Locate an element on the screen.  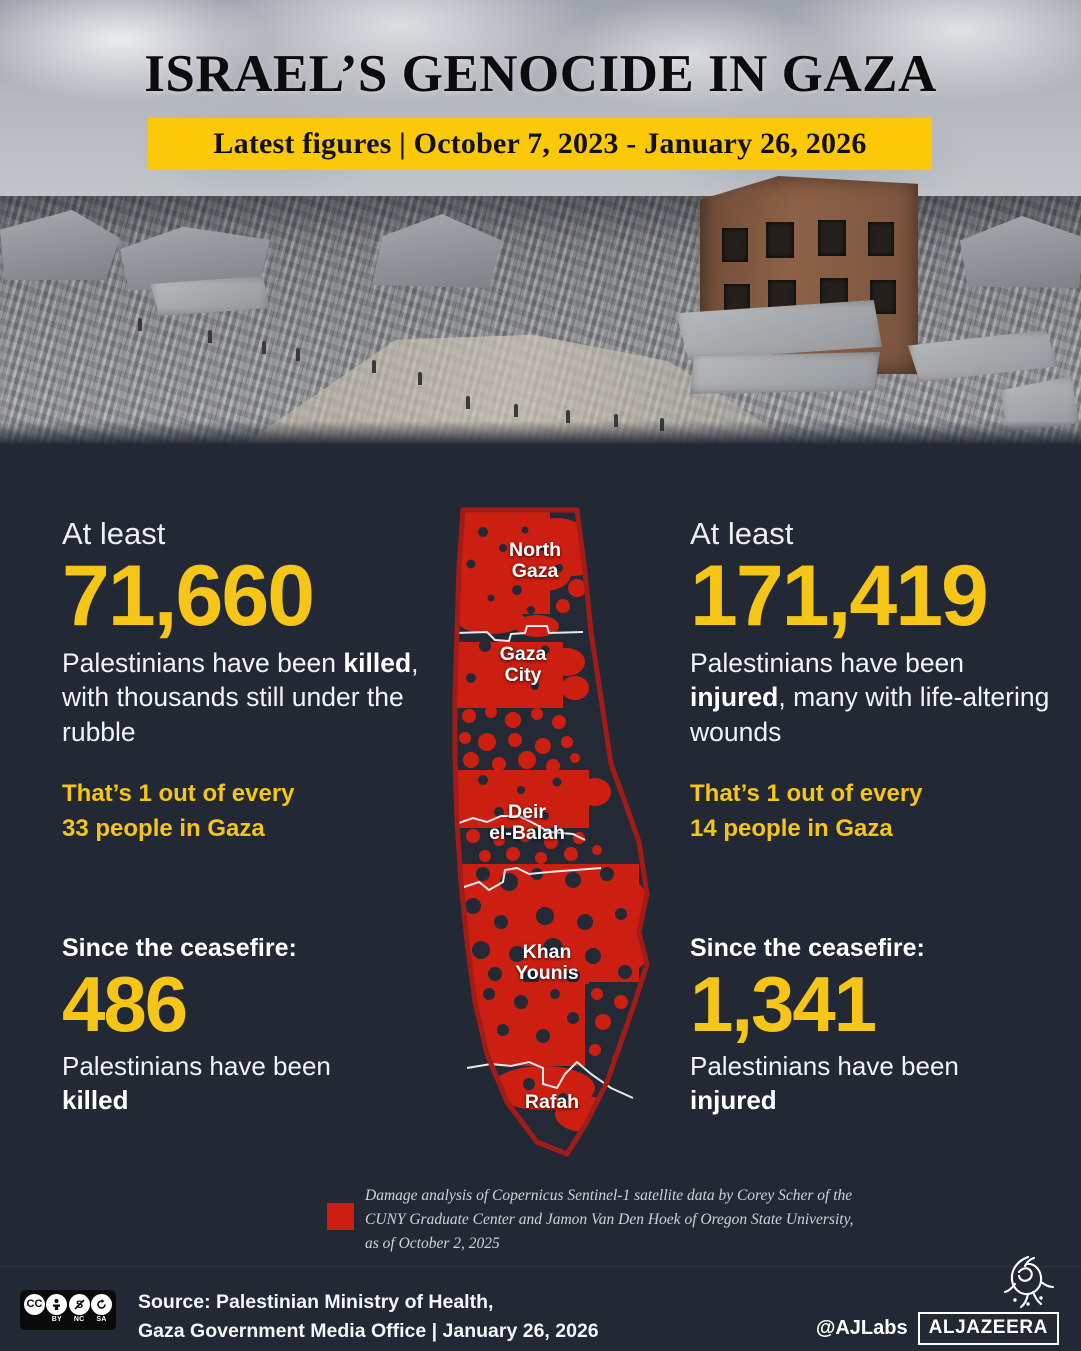
gaza-strip-outline is located at coordinates (551, 832).